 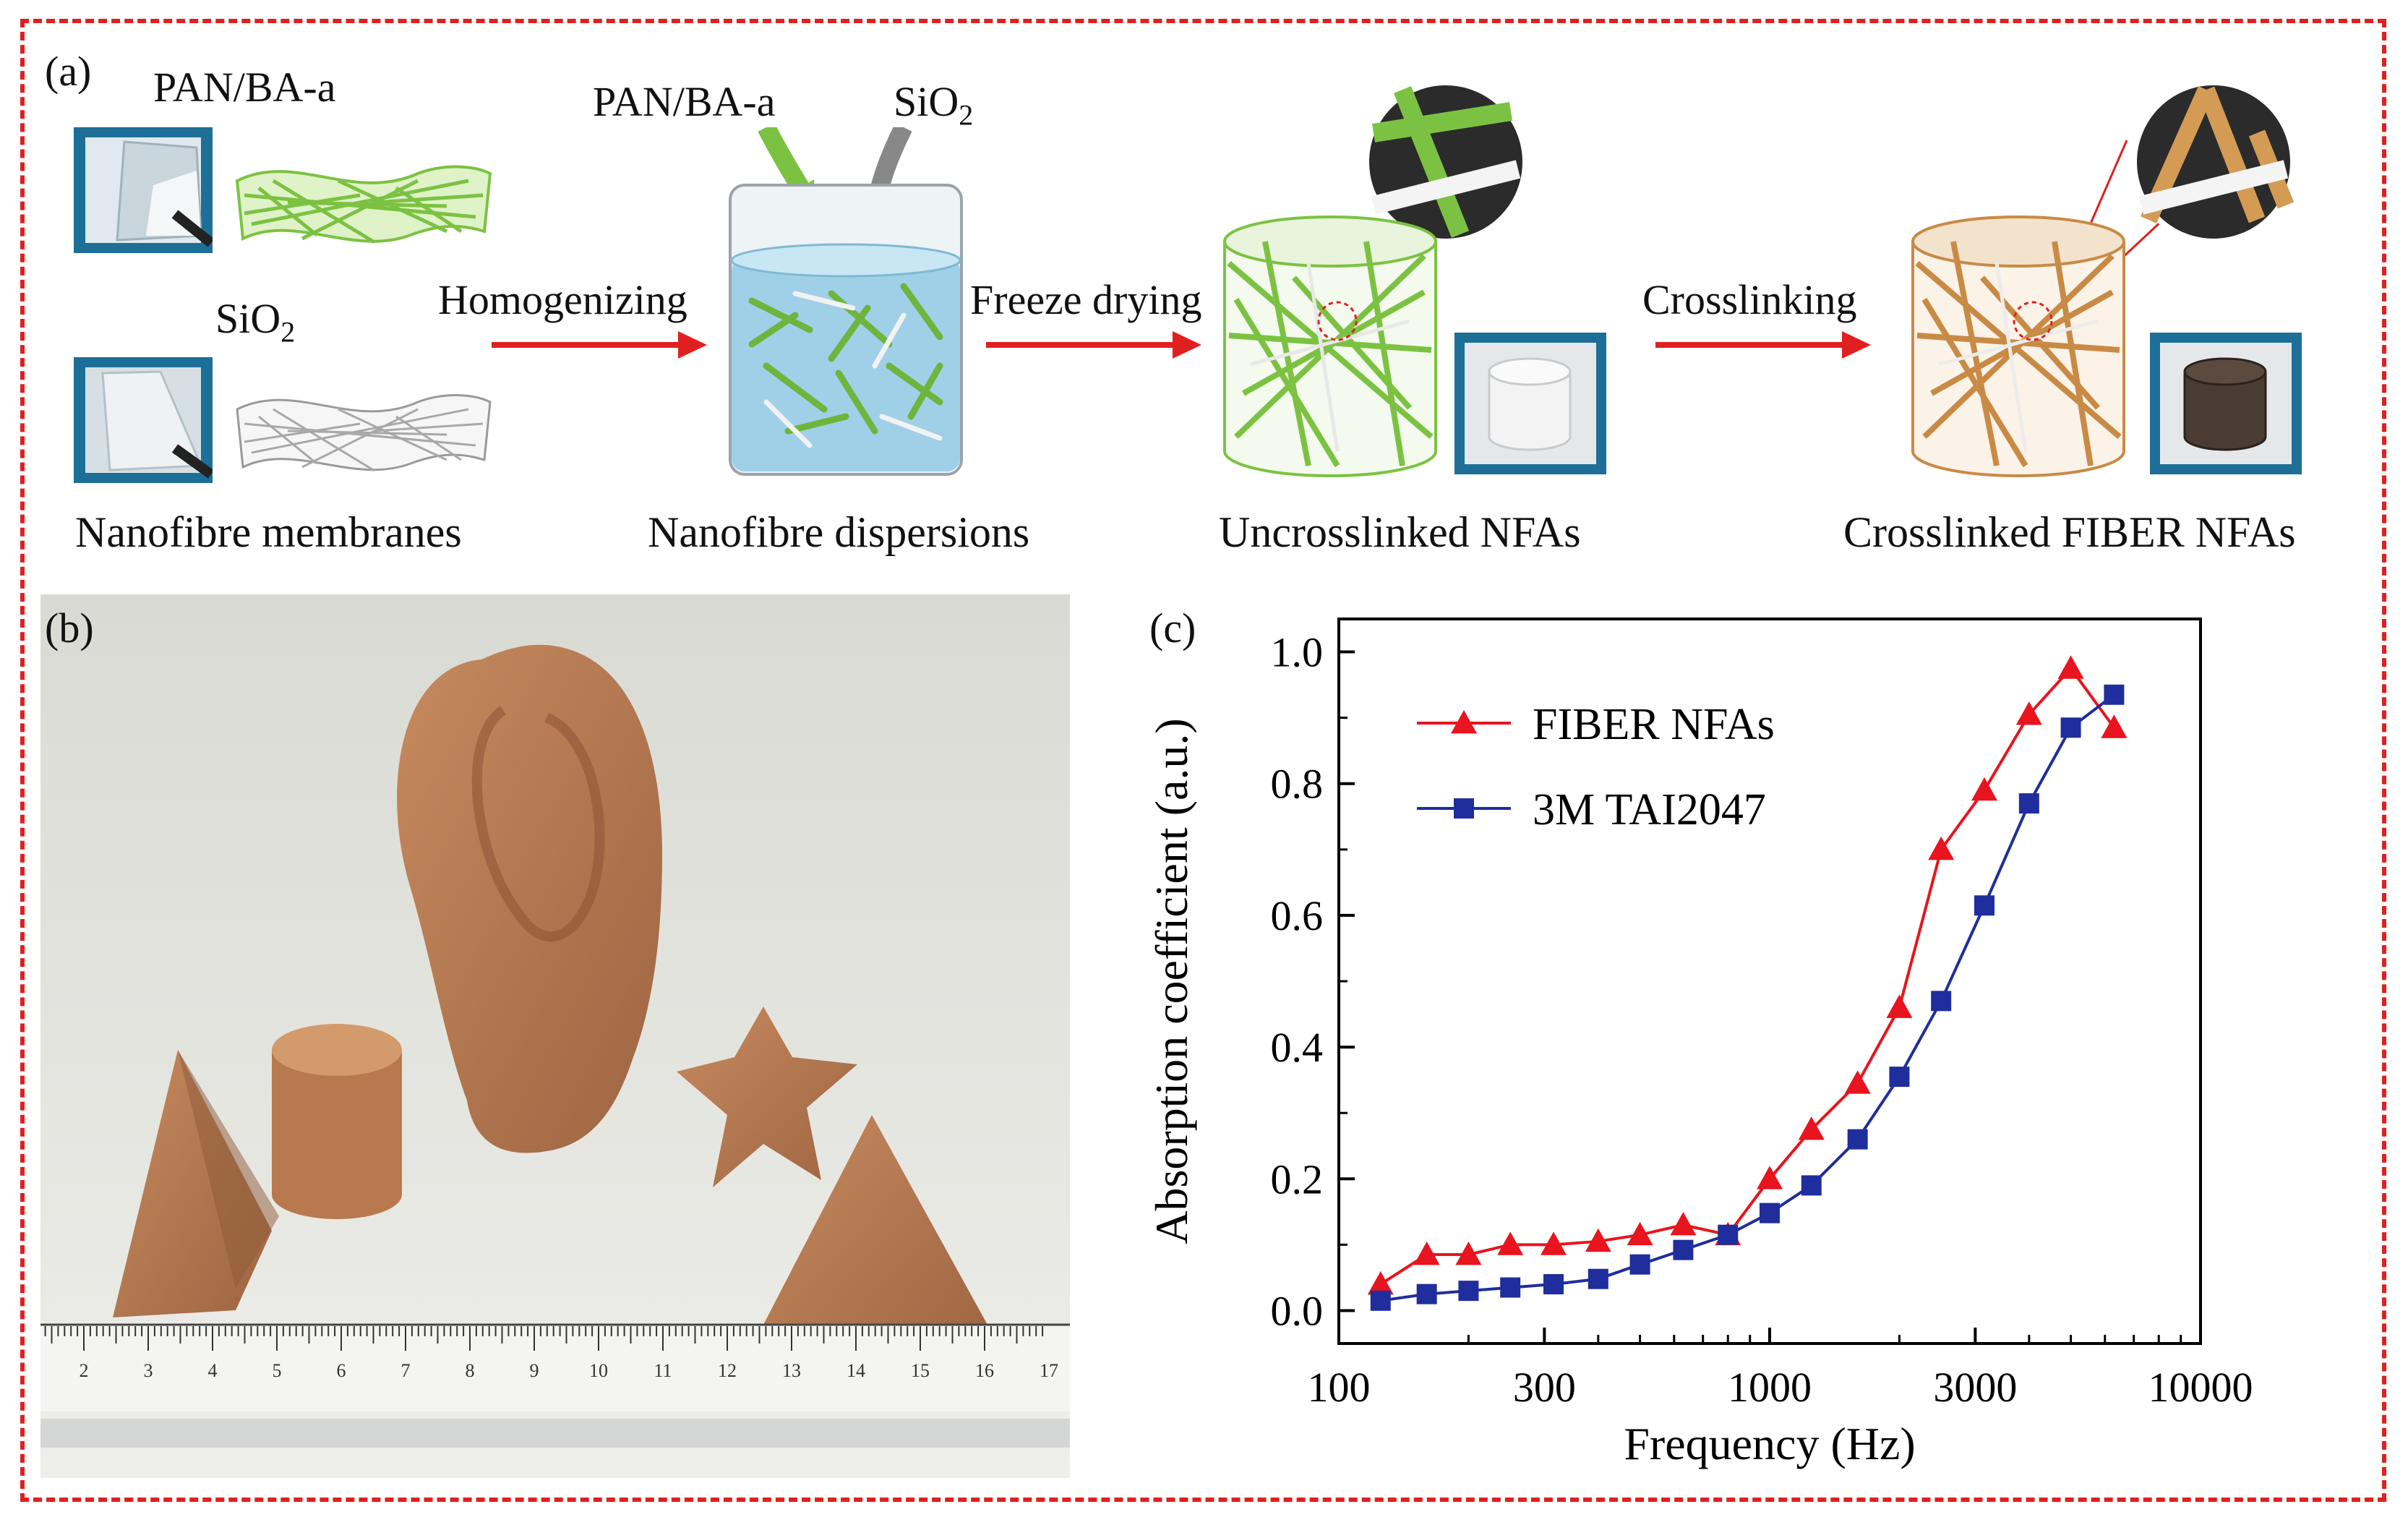 I want to click on caption-nanofibre-membranes: Nanofibre membranes, so click(x=268, y=532).